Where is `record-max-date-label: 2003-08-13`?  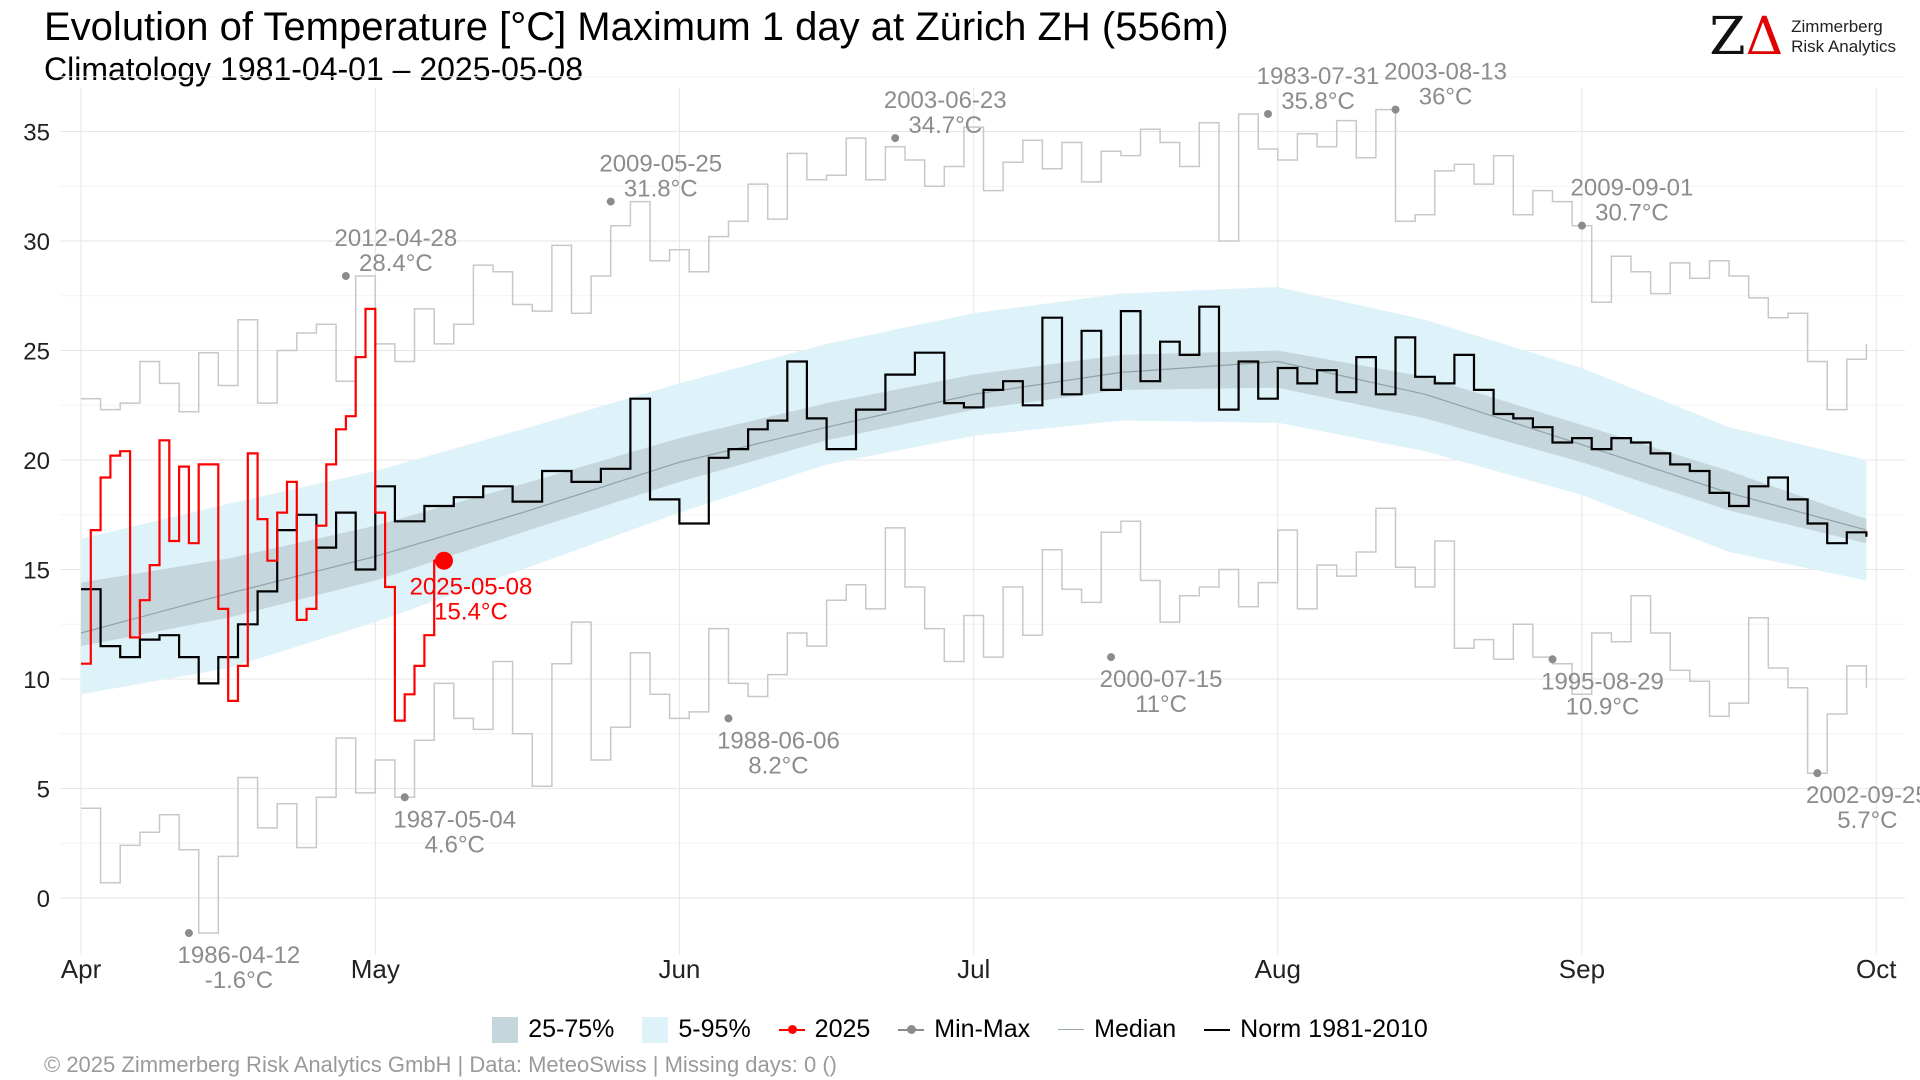
record-max-date-label: 2003-08-13 is located at coordinates (1445, 72).